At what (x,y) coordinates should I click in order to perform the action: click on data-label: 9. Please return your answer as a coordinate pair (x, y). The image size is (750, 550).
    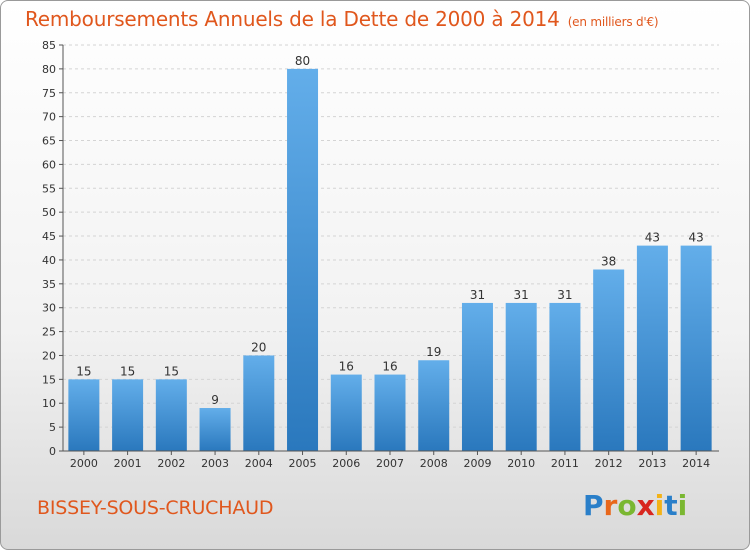
    Looking at the image, I should click on (215, 400).